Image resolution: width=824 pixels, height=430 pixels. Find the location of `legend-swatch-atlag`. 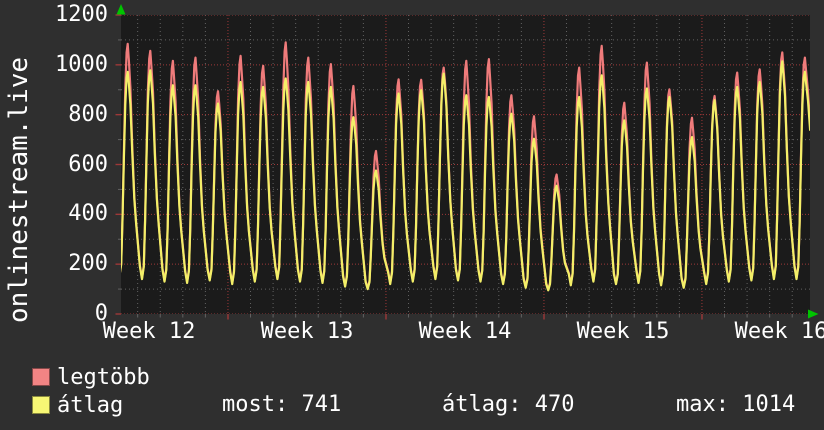

legend-swatch-atlag is located at coordinates (41, 405).